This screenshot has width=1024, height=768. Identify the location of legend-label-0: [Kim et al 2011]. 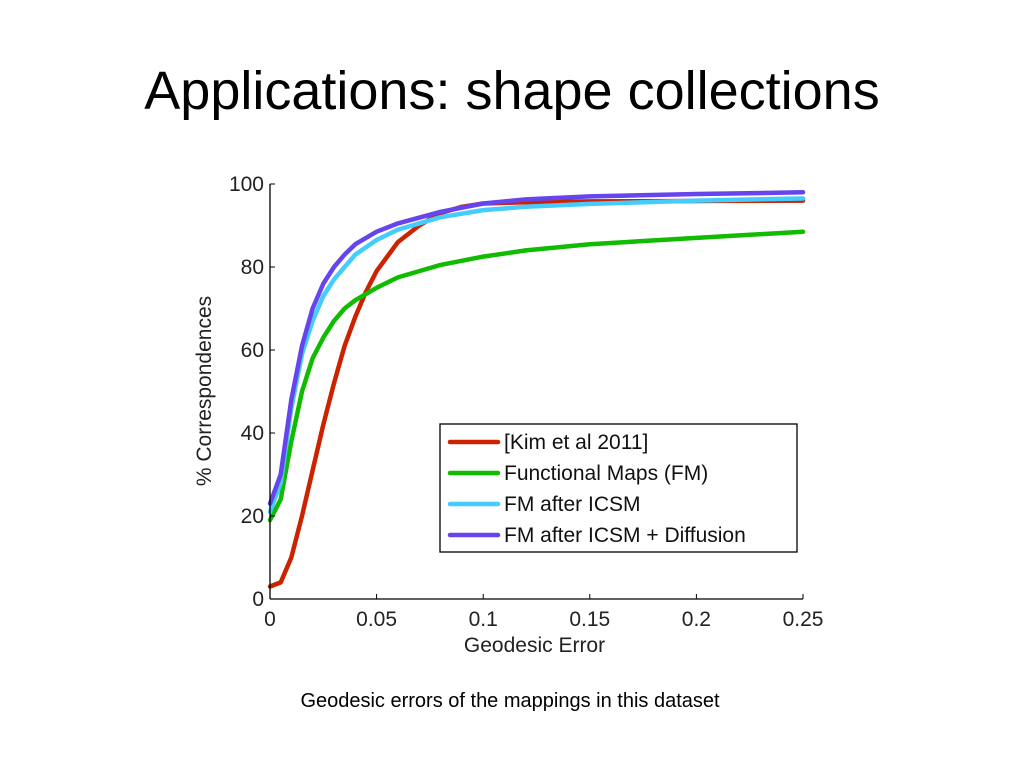
(576, 442).